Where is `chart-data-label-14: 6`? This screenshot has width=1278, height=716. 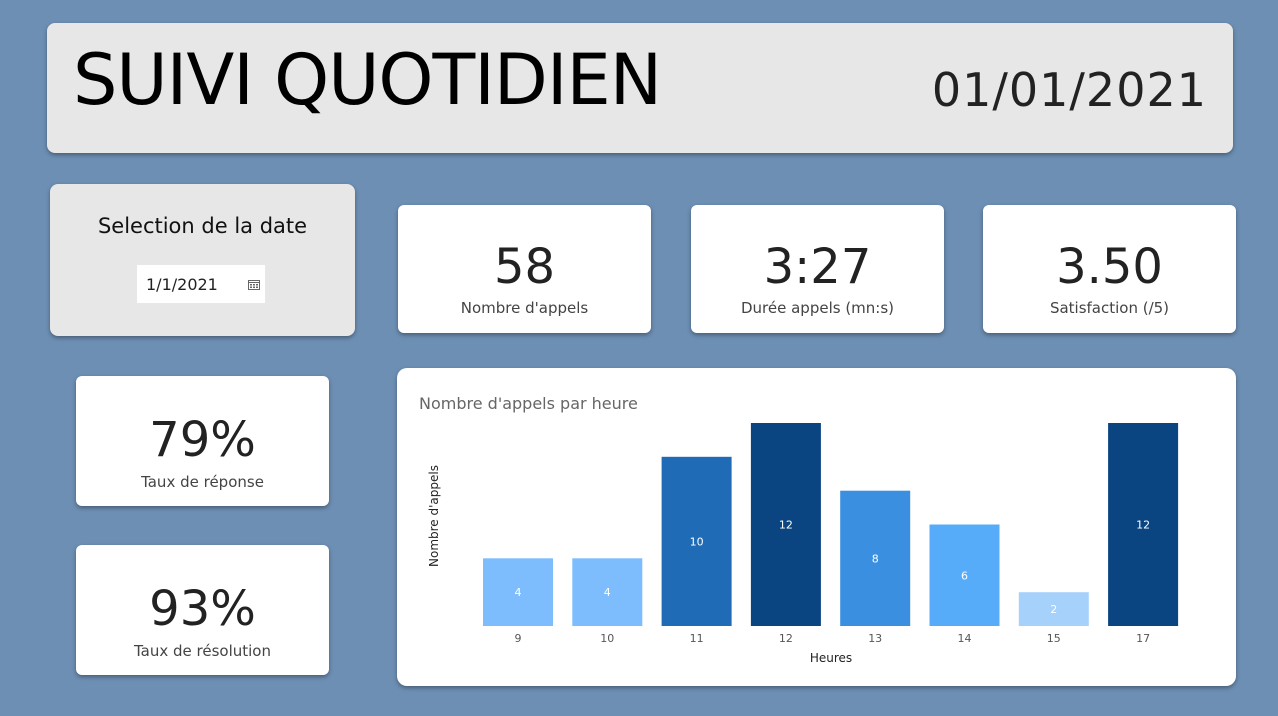
chart-data-label-14: 6 is located at coordinates (964, 575).